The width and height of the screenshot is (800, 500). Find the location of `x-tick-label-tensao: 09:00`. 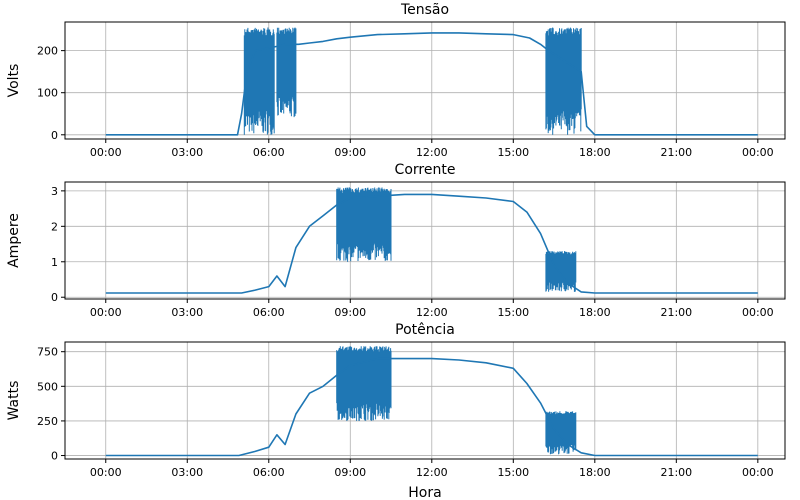

x-tick-label-tensao: 09:00 is located at coordinates (350, 152).